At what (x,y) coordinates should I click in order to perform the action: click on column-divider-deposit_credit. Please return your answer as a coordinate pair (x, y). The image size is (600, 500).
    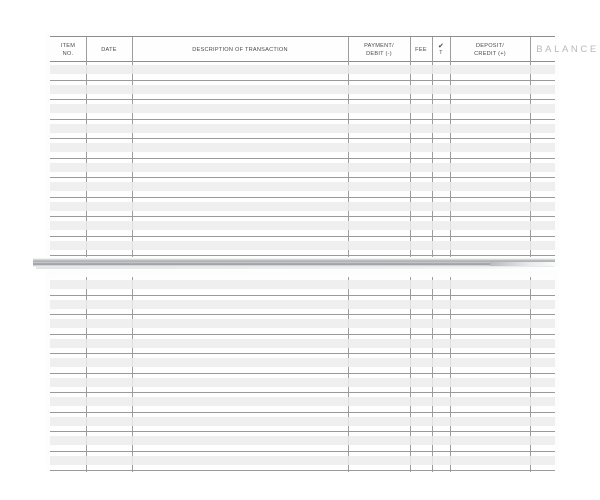
    Looking at the image, I should click on (450, 374).